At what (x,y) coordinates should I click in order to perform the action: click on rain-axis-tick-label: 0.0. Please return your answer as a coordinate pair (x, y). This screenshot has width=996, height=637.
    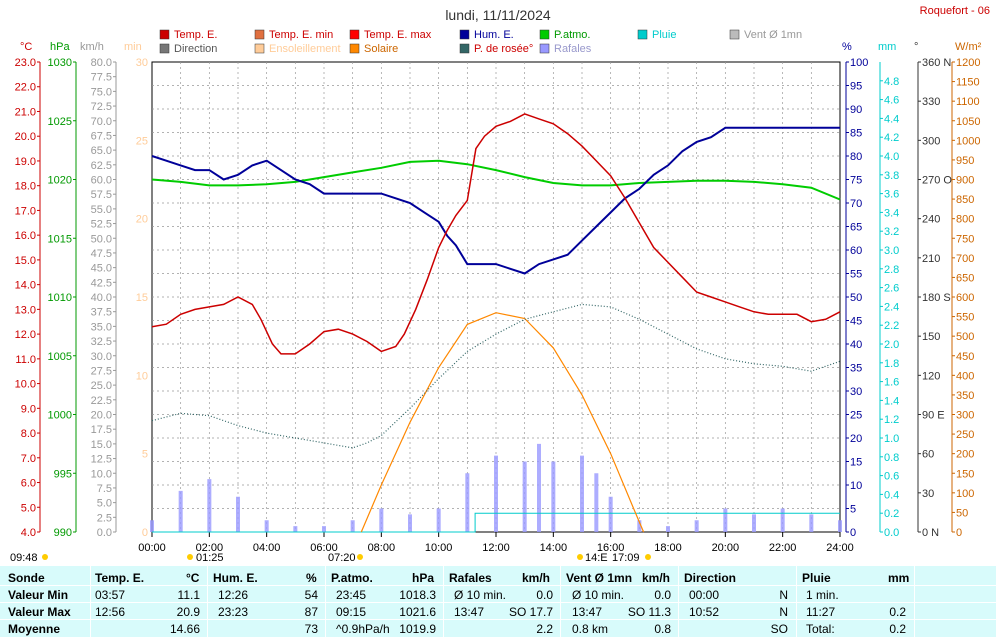
    Looking at the image, I should click on (891, 533).